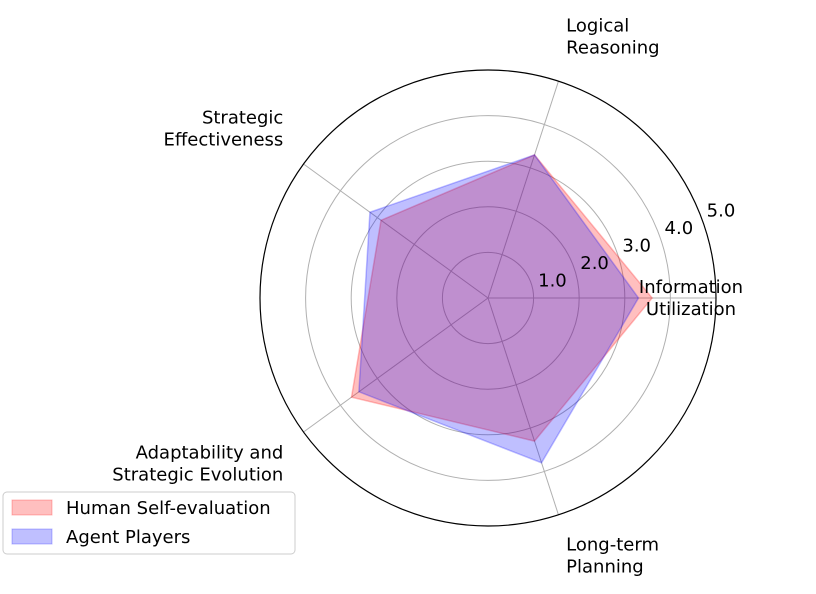 The width and height of the screenshot is (816, 594). What do you see at coordinates (210, 453) in the screenshot?
I see `axis-label-line: Adaptability and` at bounding box center [210, 453].